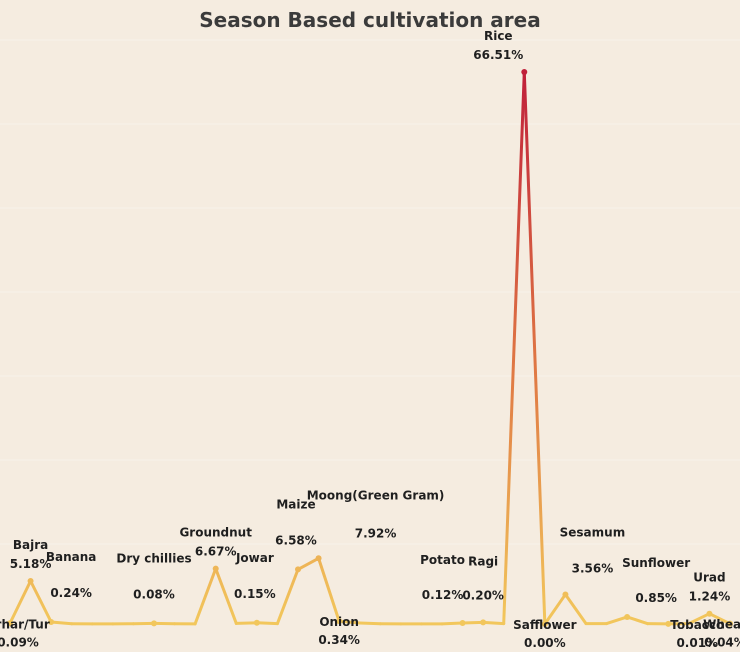 The image size is (740, 652). Describe the element at coordinates (483, 561) in the screenshot. I see `category-label: Ragi` at that location.